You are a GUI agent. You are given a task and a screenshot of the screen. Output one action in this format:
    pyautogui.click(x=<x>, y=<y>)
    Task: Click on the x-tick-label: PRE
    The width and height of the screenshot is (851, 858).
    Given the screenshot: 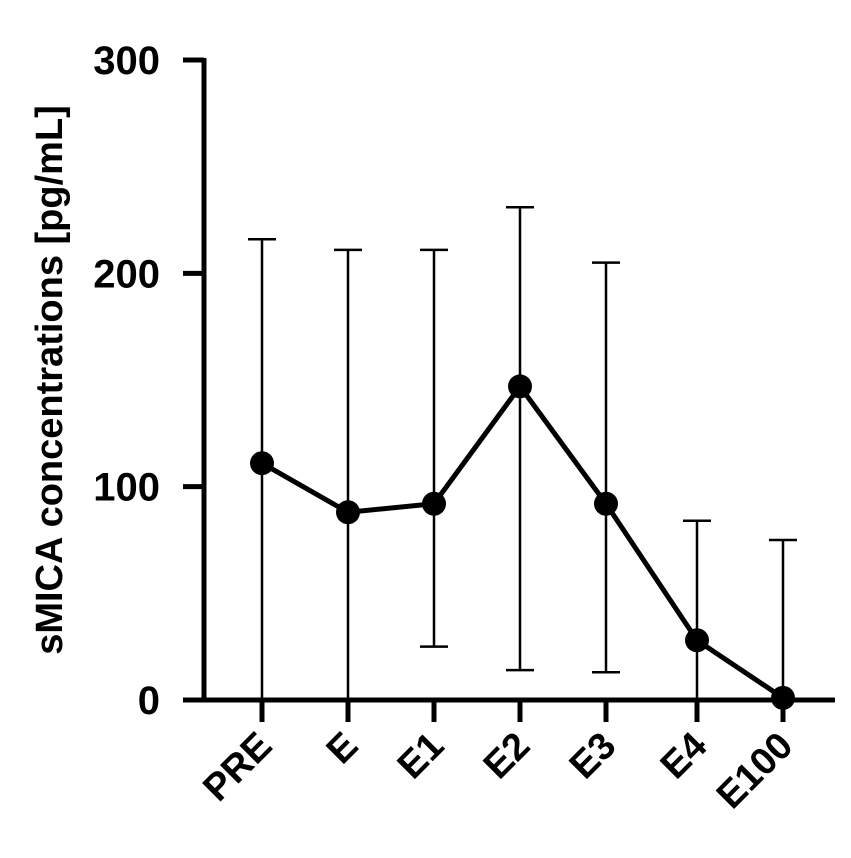 What is the action you would take?
    pyautogui.click(x=237, y=767)
    